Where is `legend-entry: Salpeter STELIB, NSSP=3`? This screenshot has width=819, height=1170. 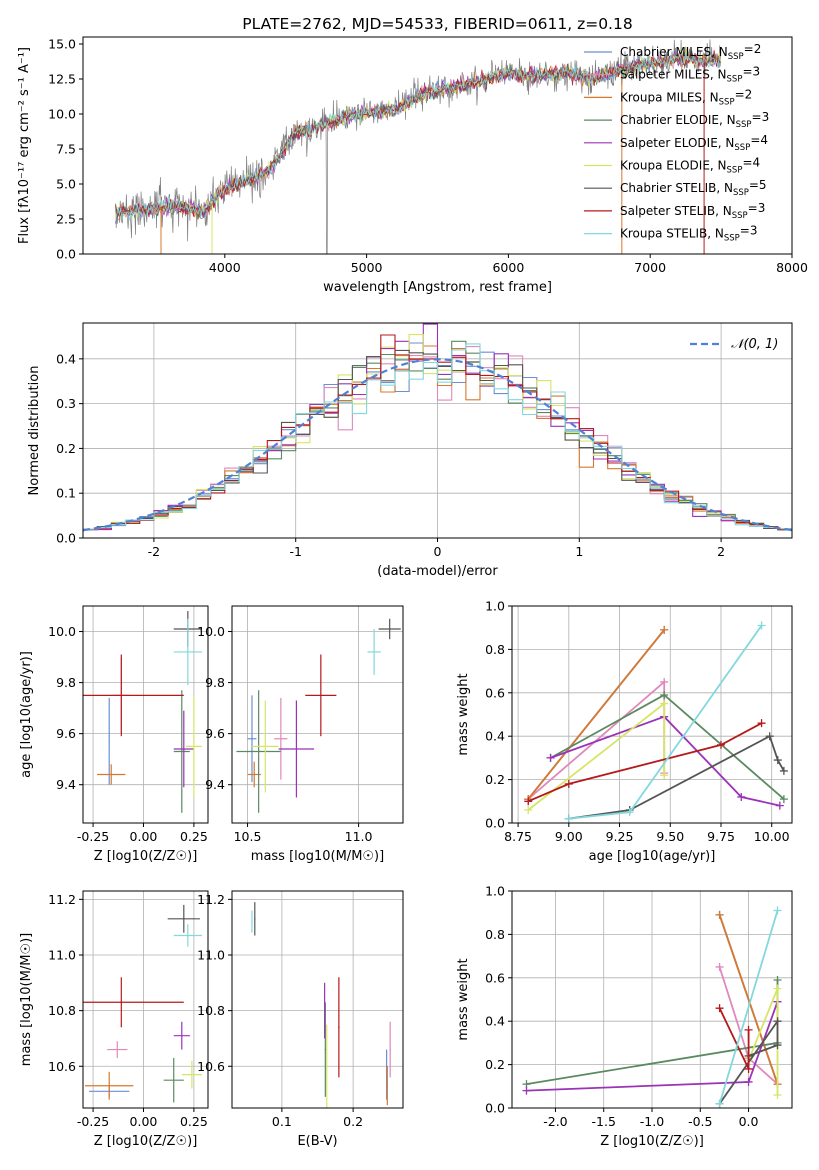
legend-entry: Salpeter STELIB, NSSP=3 is located at coordinates (692, 211).